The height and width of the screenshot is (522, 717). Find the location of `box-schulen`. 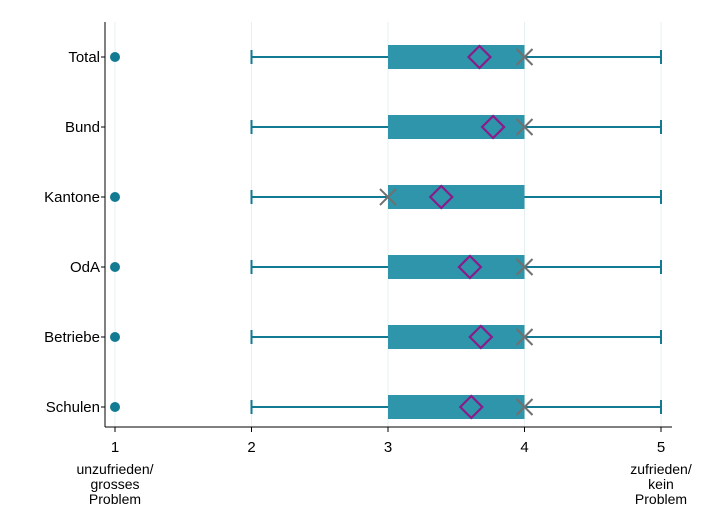

box-schulen is located at coordinates (386, 407).